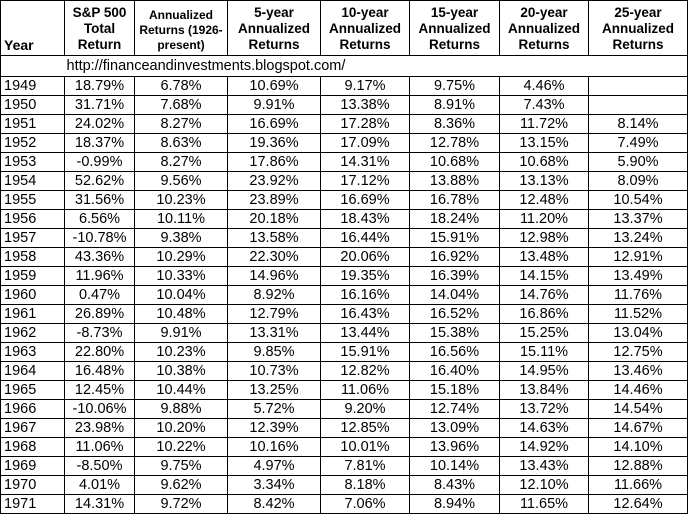 This screenshot has width=689, height=515. I want to click on cell-10-year: 16.43%, so click(365, 314).